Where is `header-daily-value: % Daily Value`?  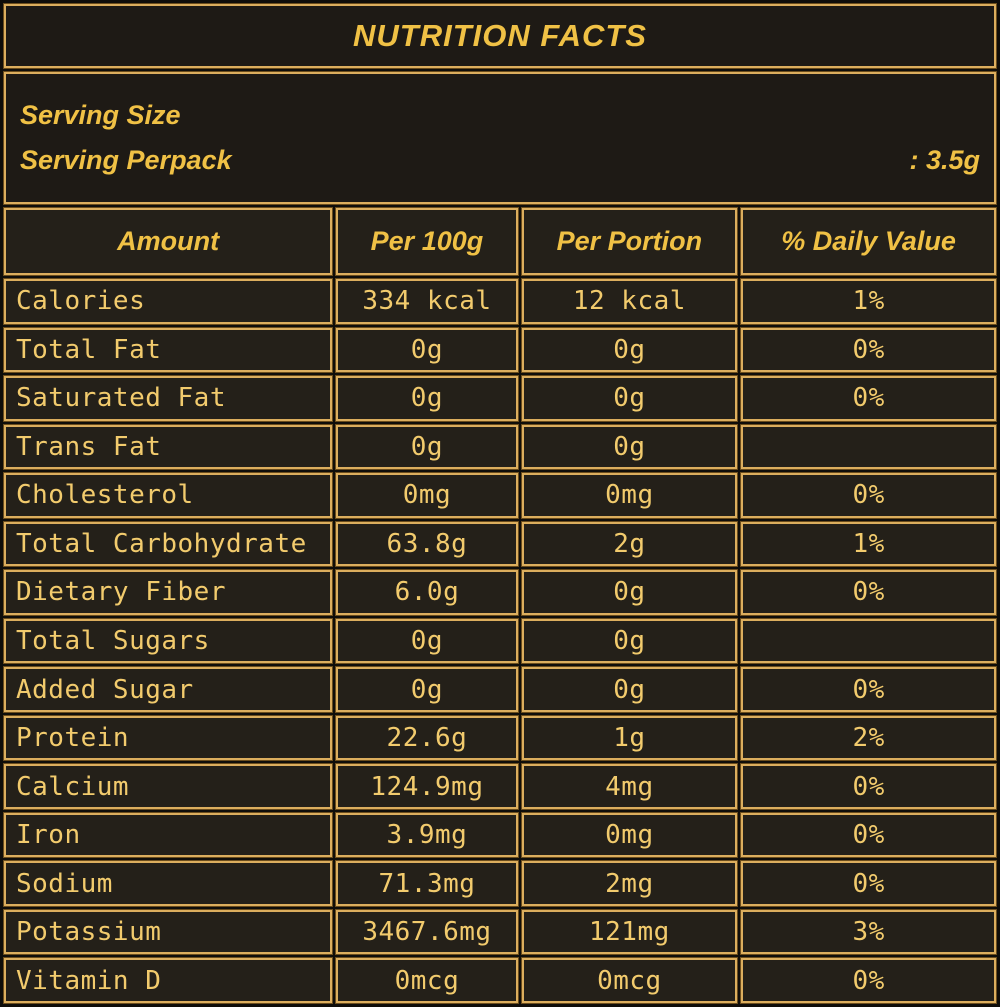
header-daily-value: % Daily Value is located at coordinates (868, 242).